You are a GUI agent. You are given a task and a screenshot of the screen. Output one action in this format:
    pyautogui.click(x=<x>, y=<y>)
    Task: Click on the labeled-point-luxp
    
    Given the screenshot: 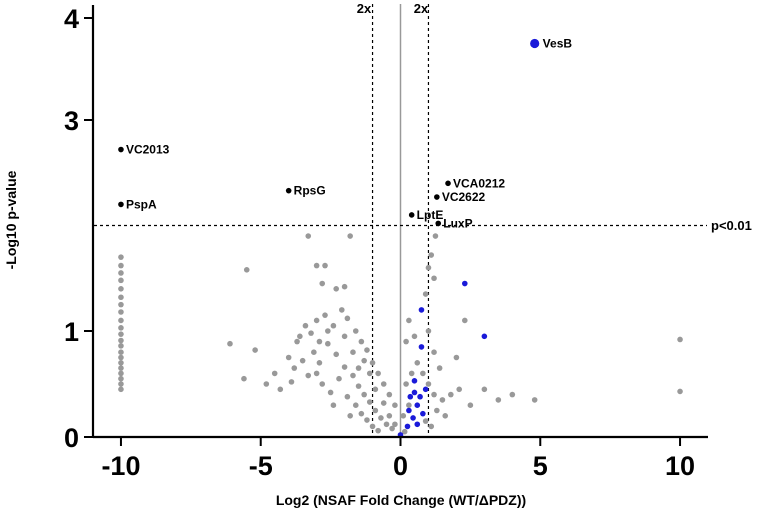 What is the action you would take?
    pyautogui.click(x=438, y=223)
    